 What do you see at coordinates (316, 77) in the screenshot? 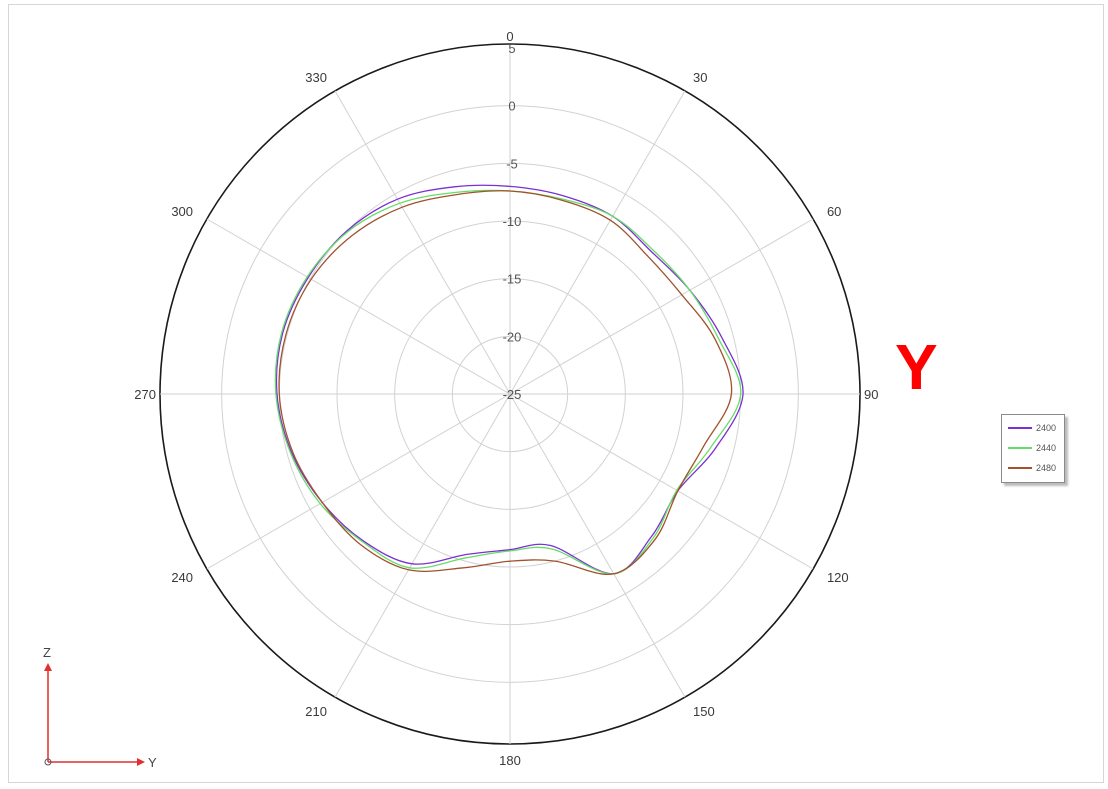
I see `angle-label: 330` at bounding box center [316, 77].